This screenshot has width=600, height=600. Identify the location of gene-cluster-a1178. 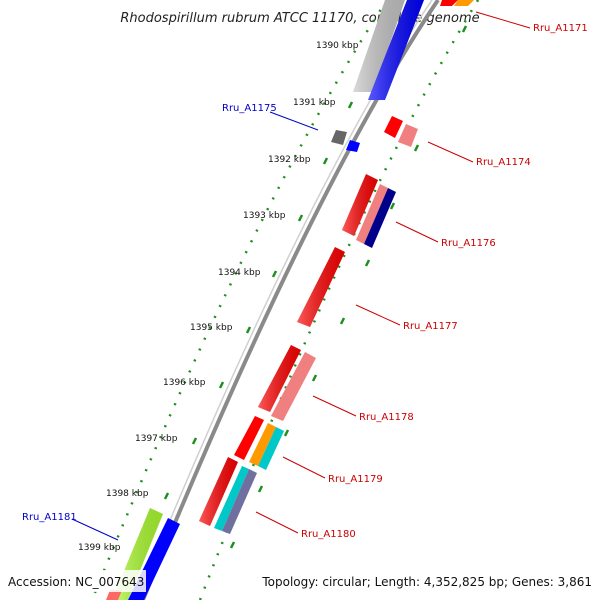
(287, 383).